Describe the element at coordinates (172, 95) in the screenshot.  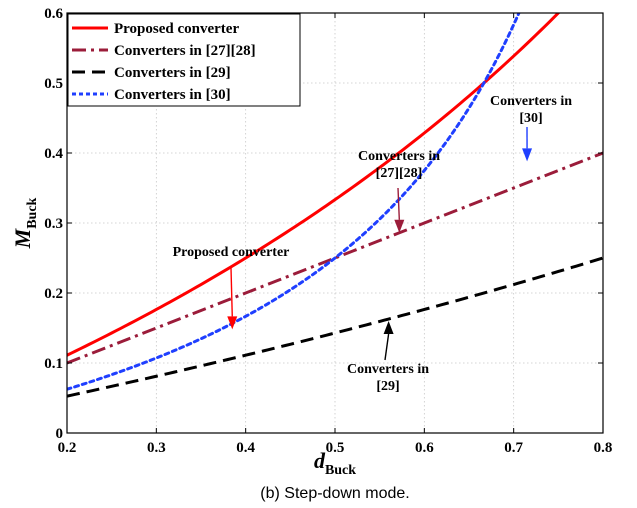
I see `legend-label-4: Converters in [30]` at that location.